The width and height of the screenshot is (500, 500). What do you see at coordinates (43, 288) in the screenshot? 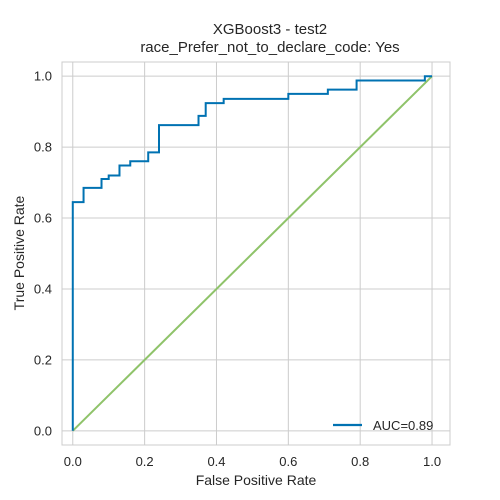
I see `y-tick-label: 0.4` at bounding box center [43, 288].